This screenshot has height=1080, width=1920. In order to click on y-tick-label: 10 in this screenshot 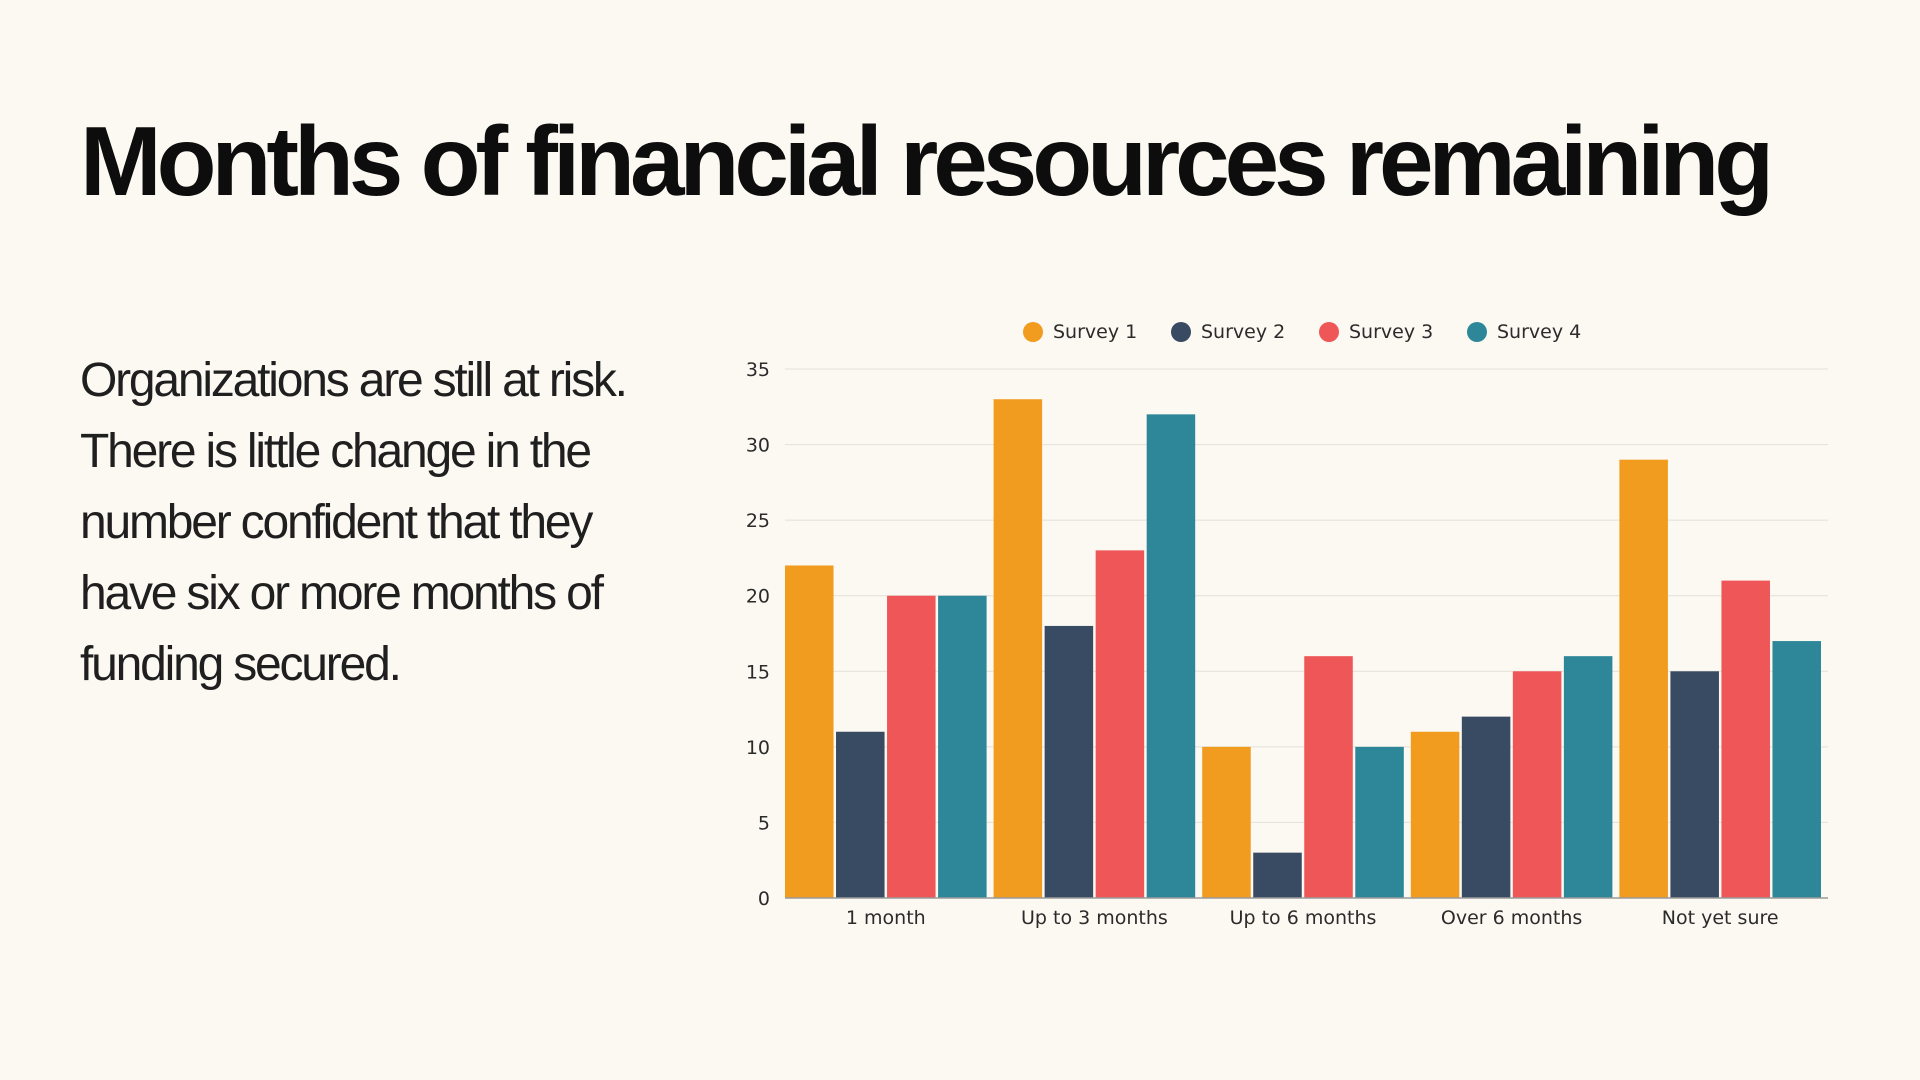, I will do `click(758, 748)`.